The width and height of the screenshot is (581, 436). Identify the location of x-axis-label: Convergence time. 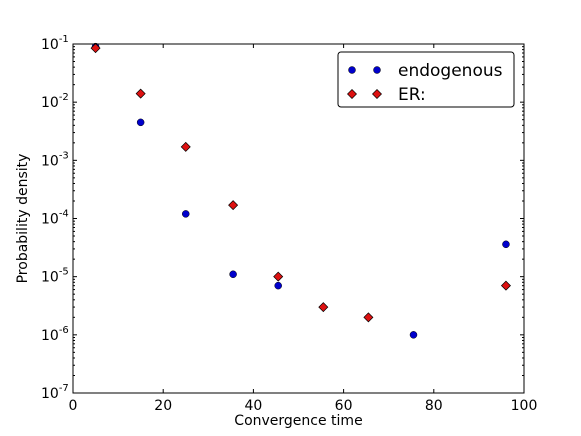
(298, 421).